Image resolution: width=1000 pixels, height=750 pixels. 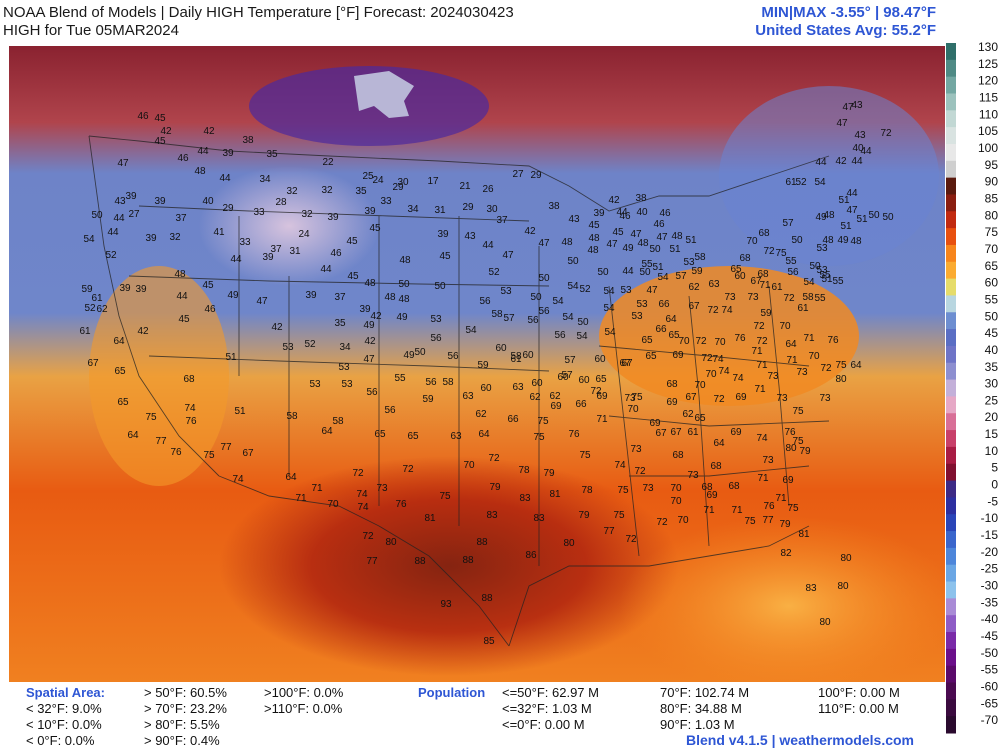 I want to click on map-temp-label: 75, so click(x=781, y=253).